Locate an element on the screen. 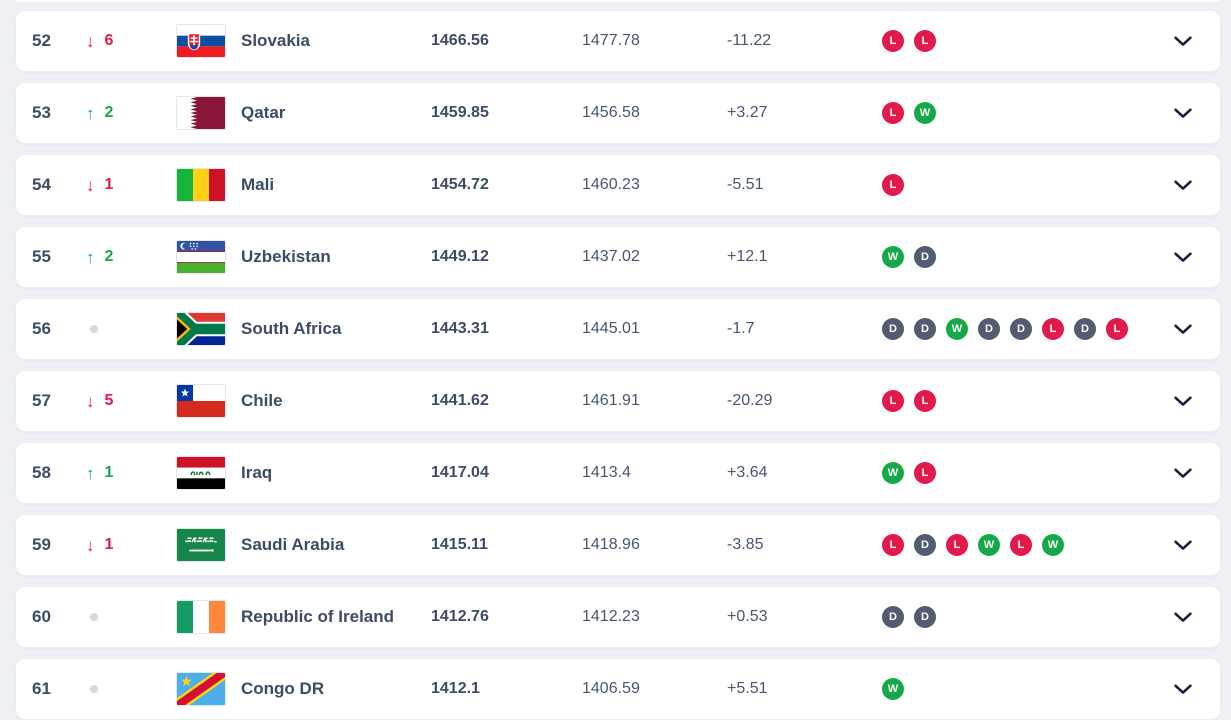 The height and width of the screenshot is (720, 1231). rank-change-value: 5 is located at coordinates (109, 400).